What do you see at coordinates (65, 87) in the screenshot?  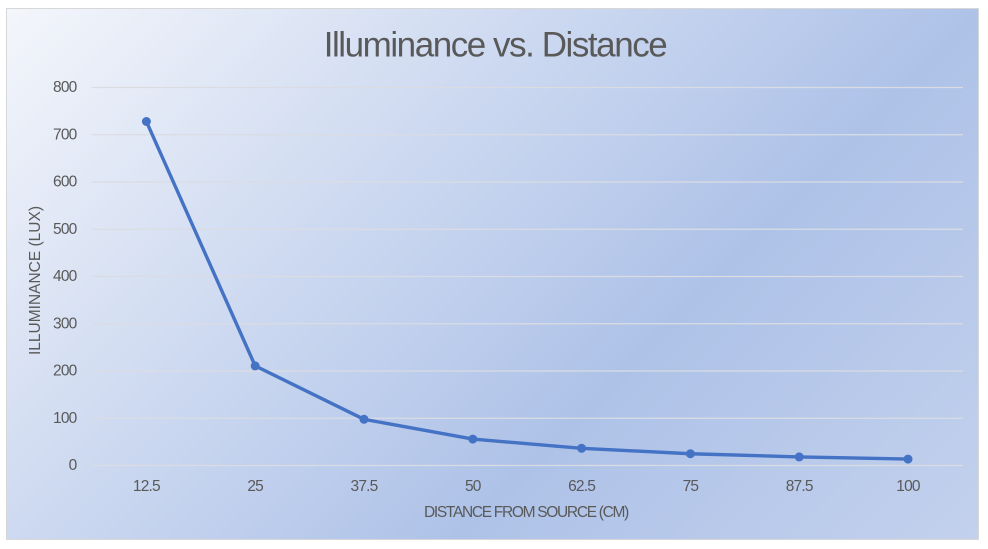 I see `svg-text: 800` at bounding box center [65, 87].